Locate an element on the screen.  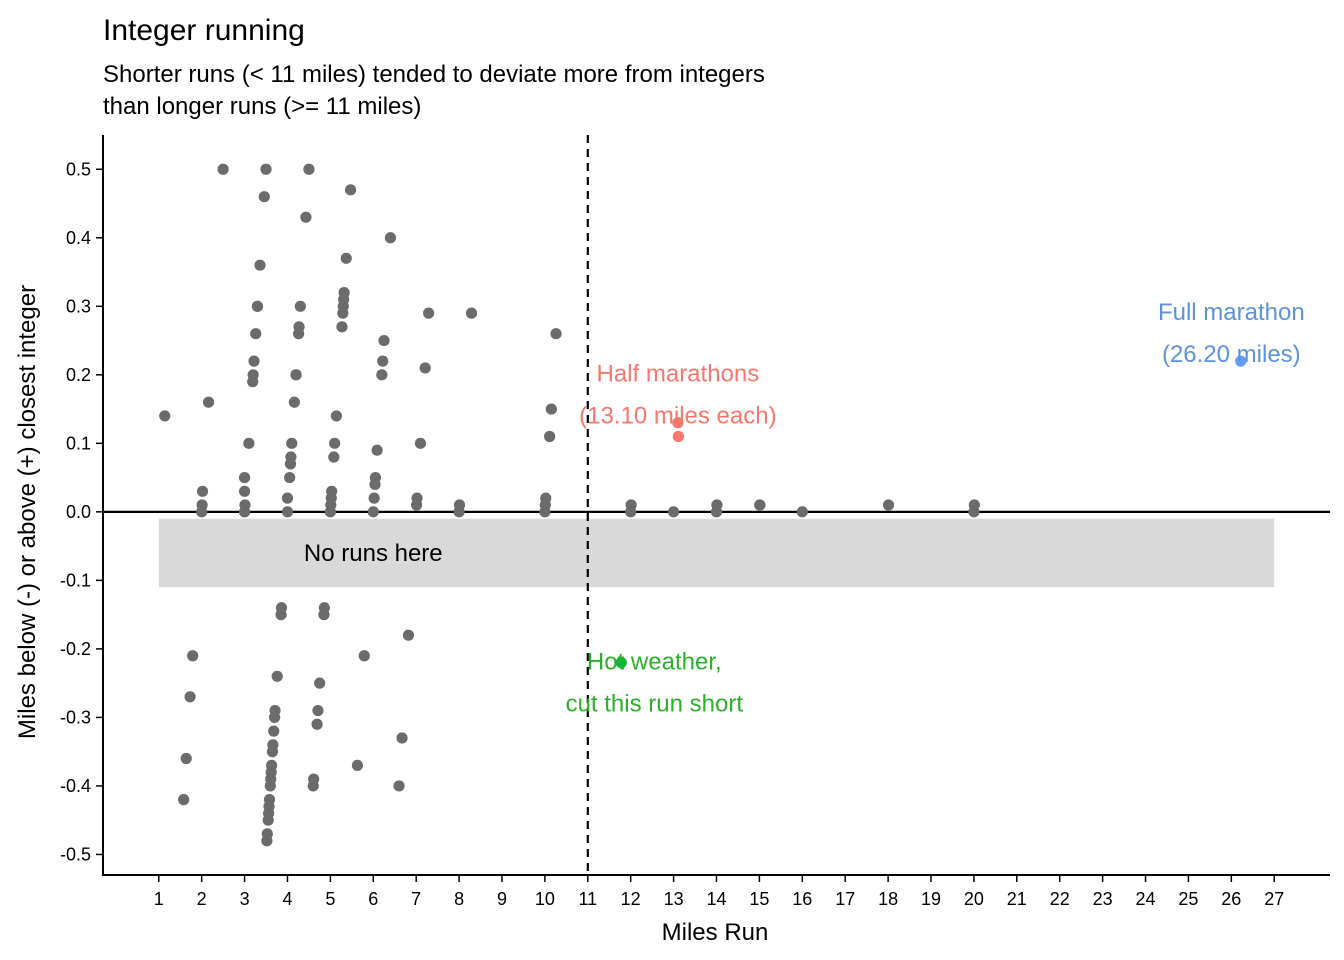
y-tick-label: -0.5 is located at coordinates (75, 854).